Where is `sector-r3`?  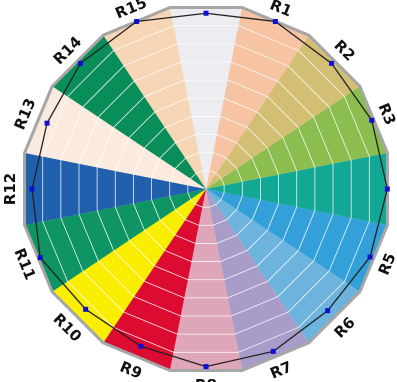
sector-r3 is located at coordinates (297, 137).